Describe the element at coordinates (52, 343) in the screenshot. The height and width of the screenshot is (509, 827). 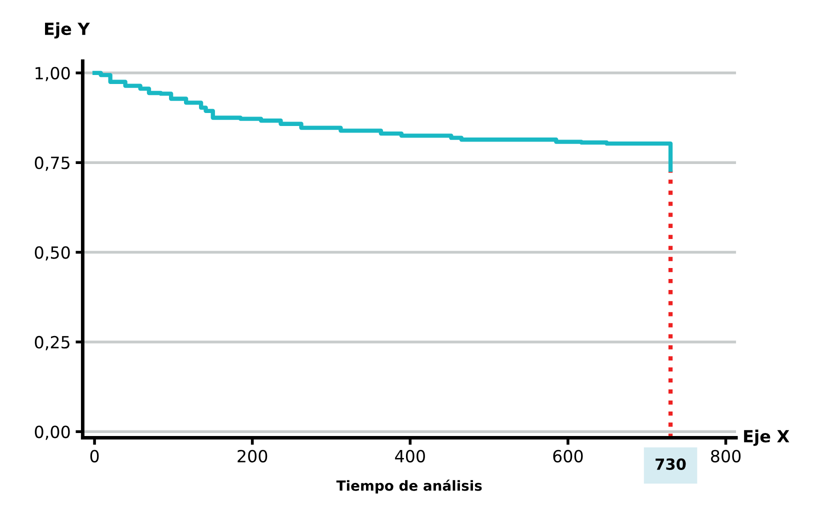
I see `y-tick-label: 0,25` at that location.